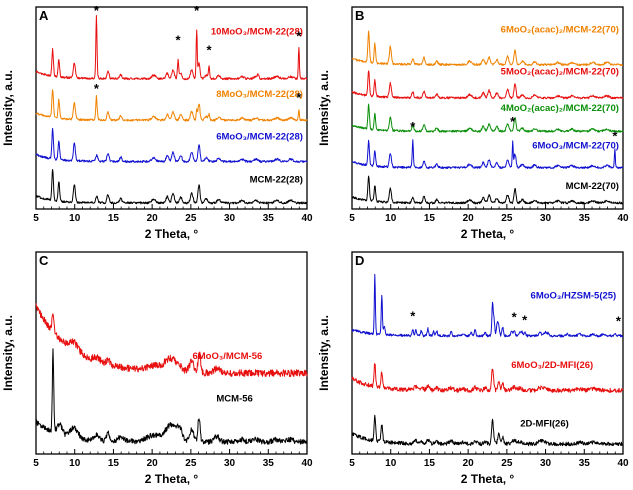 The height and width of the screenshot is (490, 633). Describe the element at coordinates (359, 260) in the screenshot. I see `panel-letter: D` at that location.